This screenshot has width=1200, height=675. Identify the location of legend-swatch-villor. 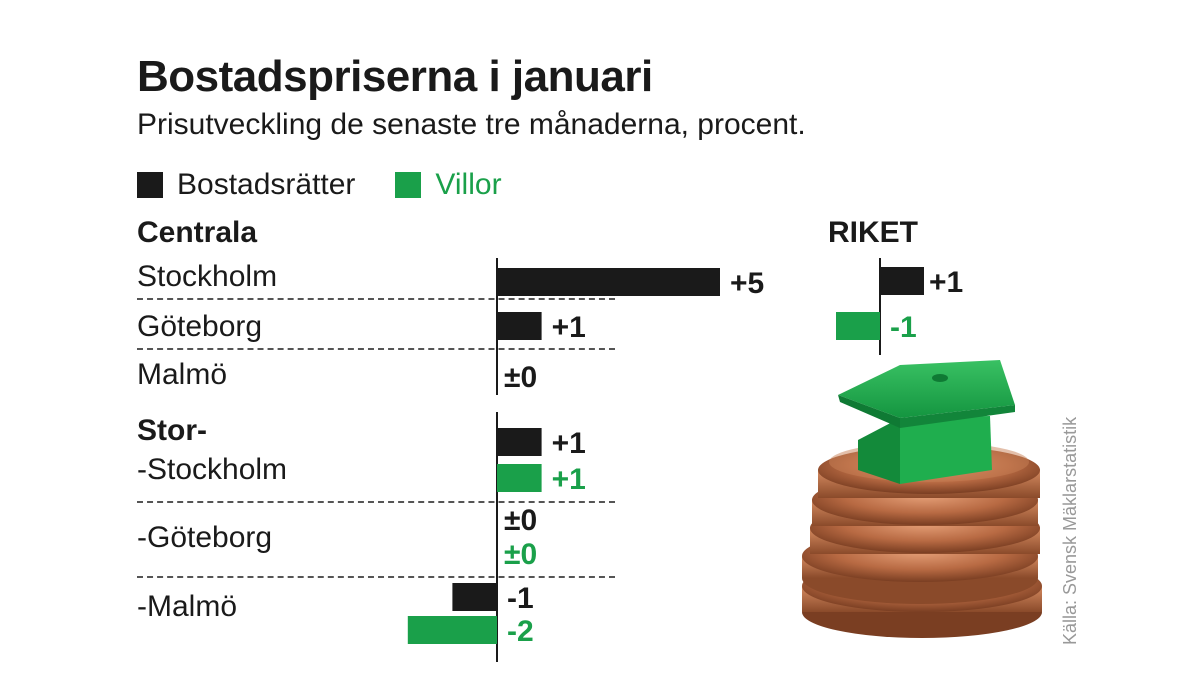
(408, 185).